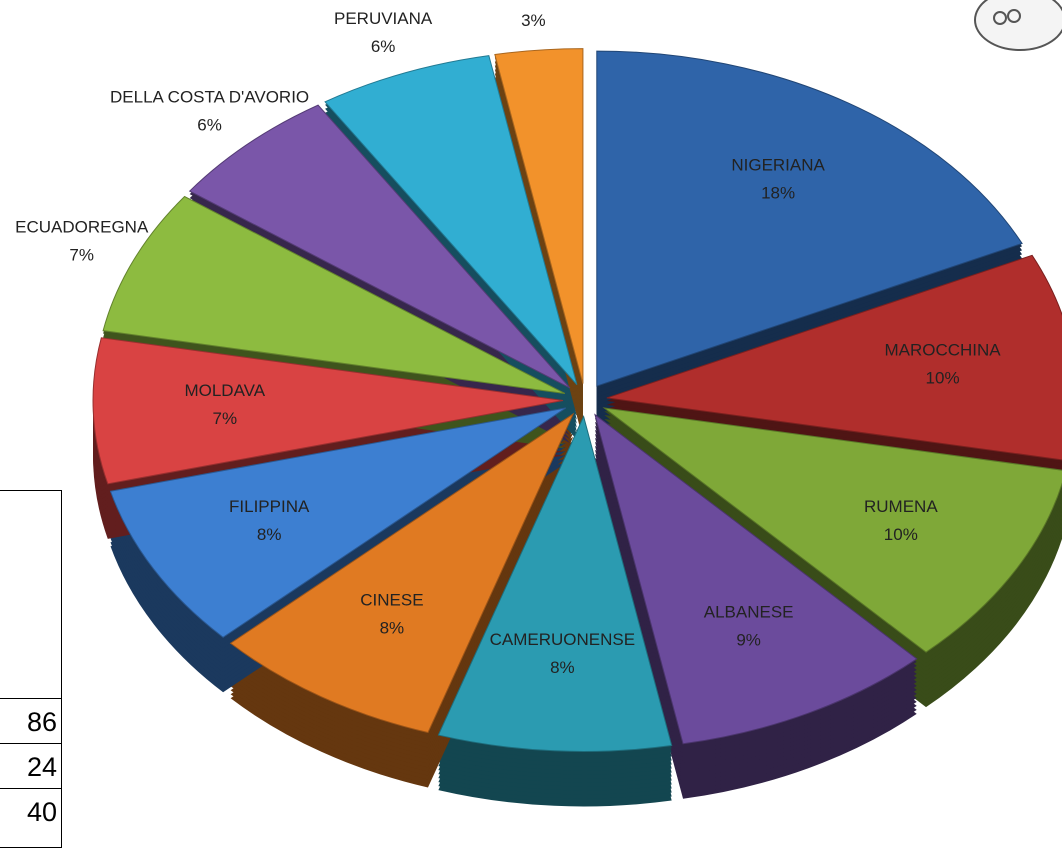 This screenshot has height=856, width=1062. Describe the element at coordinates (533, 20) in the screenshot. I see `slice-value-label: 3%` at that location.